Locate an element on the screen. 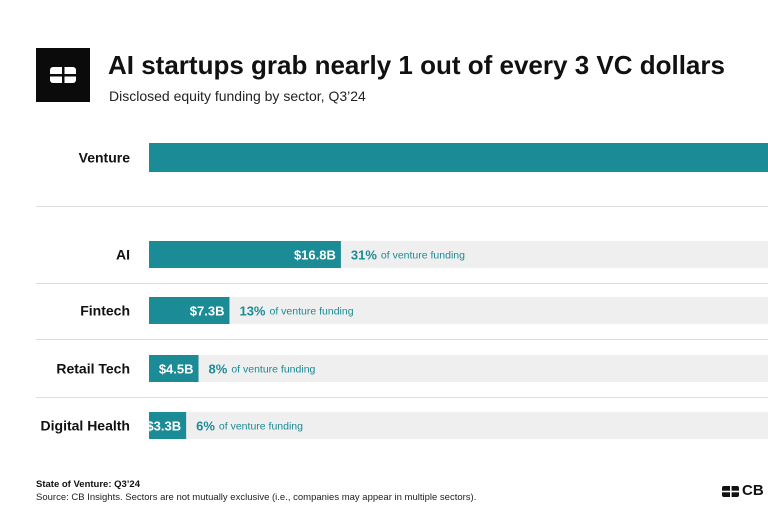 Image resolution: width=768 pixels, height=529 pixels. bar-digital-health is located at coordinates (168, 425).